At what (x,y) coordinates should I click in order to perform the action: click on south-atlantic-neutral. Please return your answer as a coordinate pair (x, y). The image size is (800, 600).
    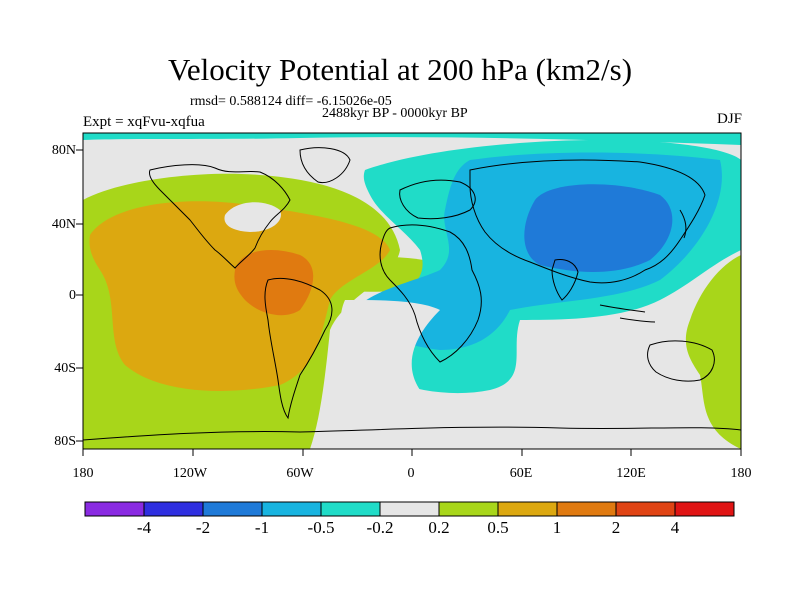
    Looking at the image, I should click on (460, 374).